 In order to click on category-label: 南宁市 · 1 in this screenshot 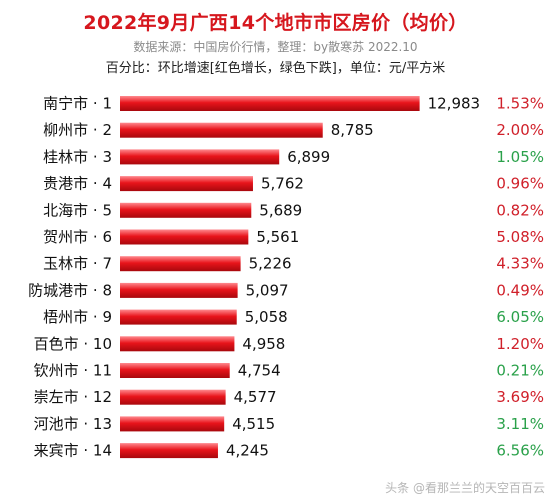, I will do `click(77, 104)`.